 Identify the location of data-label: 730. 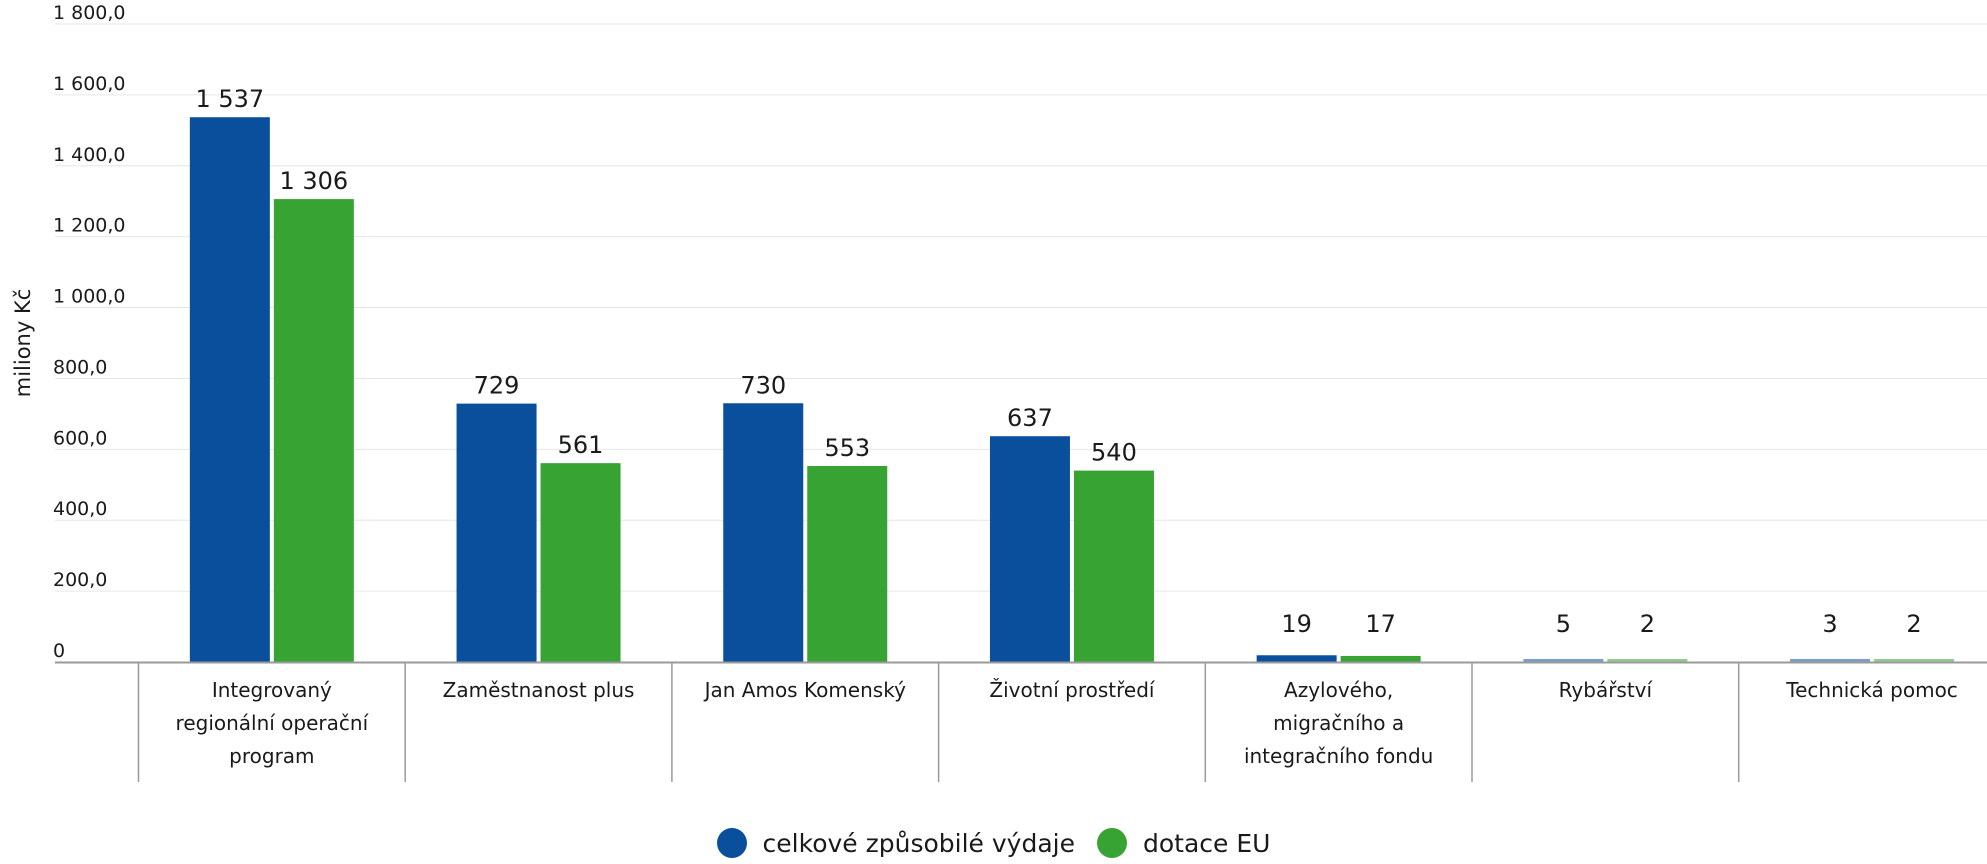
(763, 385).